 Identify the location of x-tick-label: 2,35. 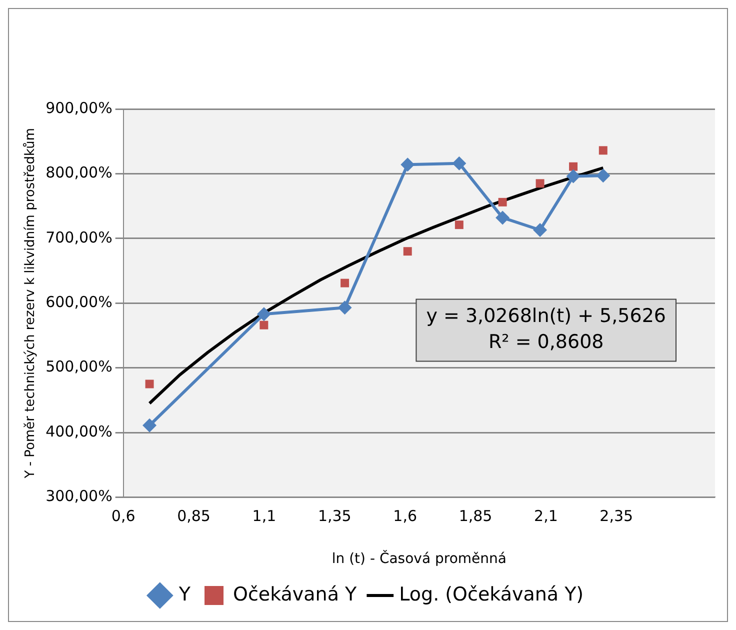
(617, 516).